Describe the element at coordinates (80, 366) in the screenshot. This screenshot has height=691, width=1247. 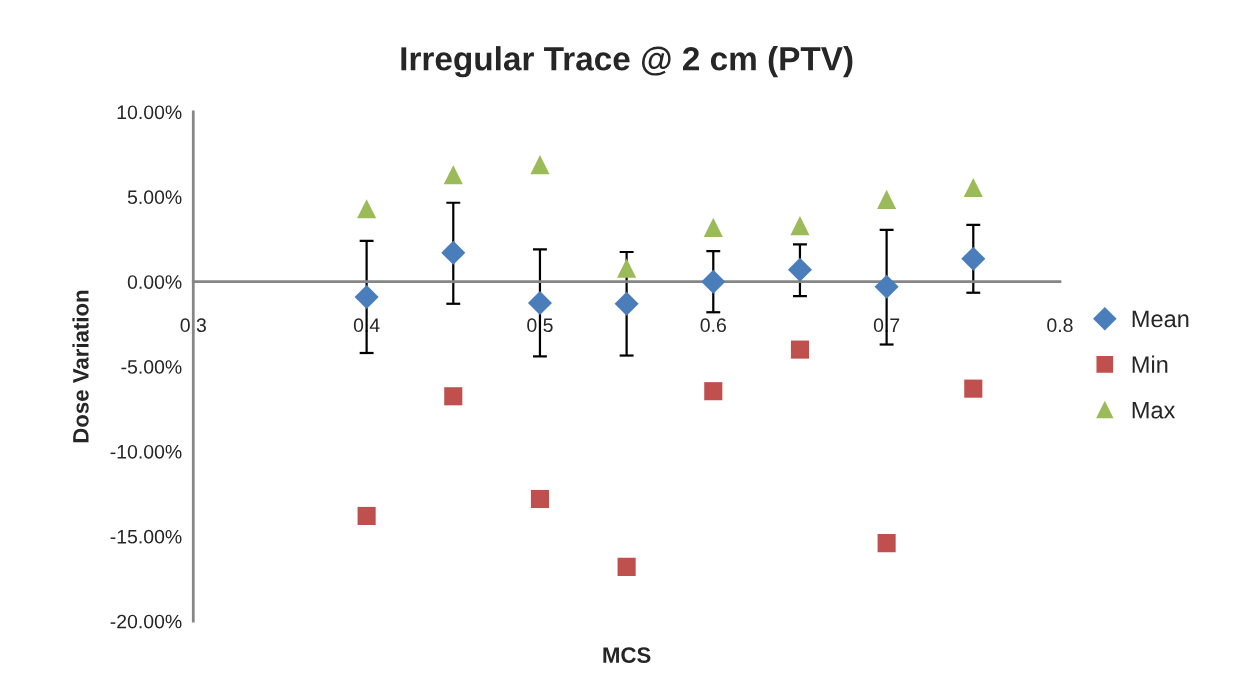
I see `y-axis-title: Dose Variation` at that location.